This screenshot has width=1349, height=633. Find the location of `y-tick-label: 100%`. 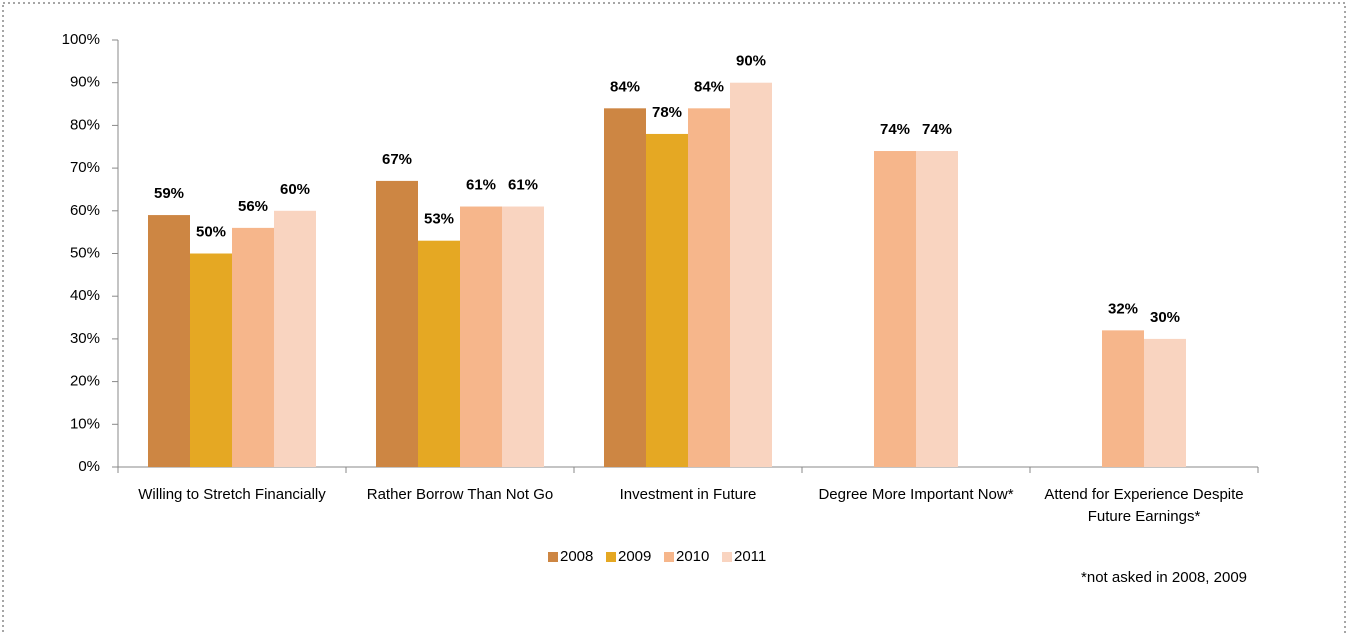

y-tick-label: 100% is located at coordinates (81, 39).